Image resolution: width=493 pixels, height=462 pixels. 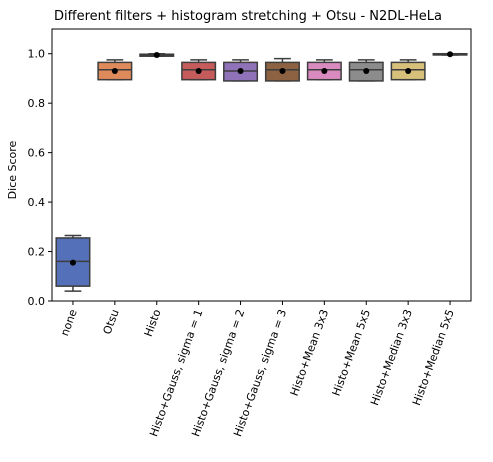 What do you see at coordinates (156, 54) in the screenshot?
I see `box-2-mean-marker` at bounding box center [156, 54].